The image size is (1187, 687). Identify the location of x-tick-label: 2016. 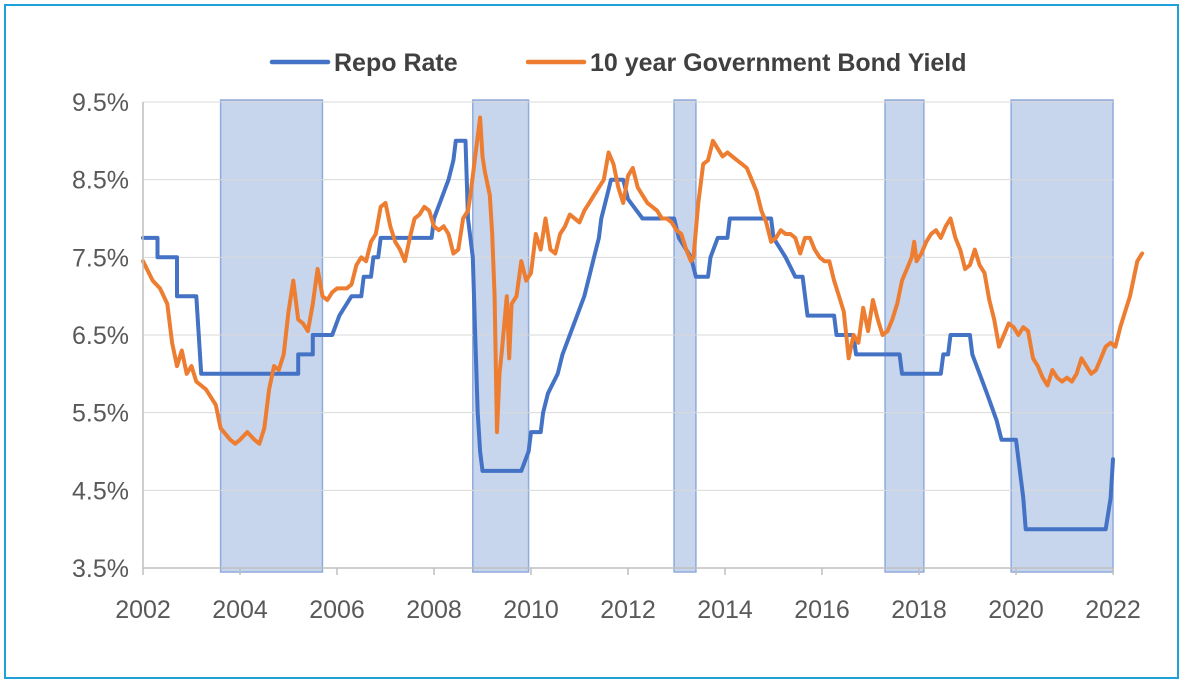
(822, 610).